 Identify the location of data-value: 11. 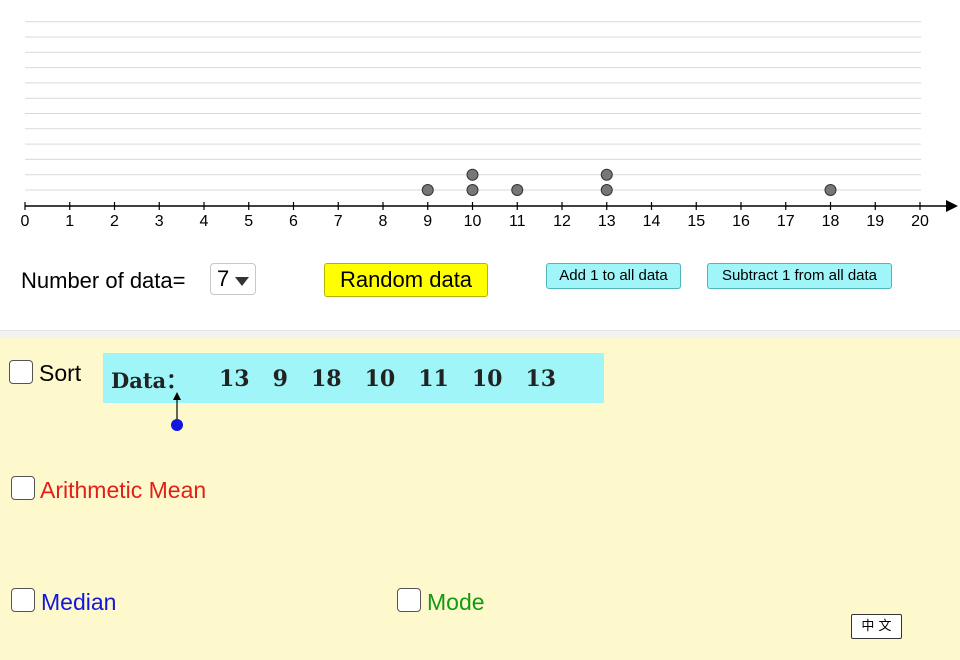
(433, 379).